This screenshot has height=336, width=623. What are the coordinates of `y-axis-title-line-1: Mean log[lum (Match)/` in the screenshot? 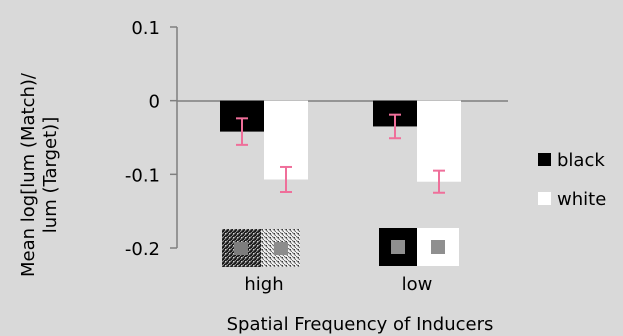 It's located at (28, 174).